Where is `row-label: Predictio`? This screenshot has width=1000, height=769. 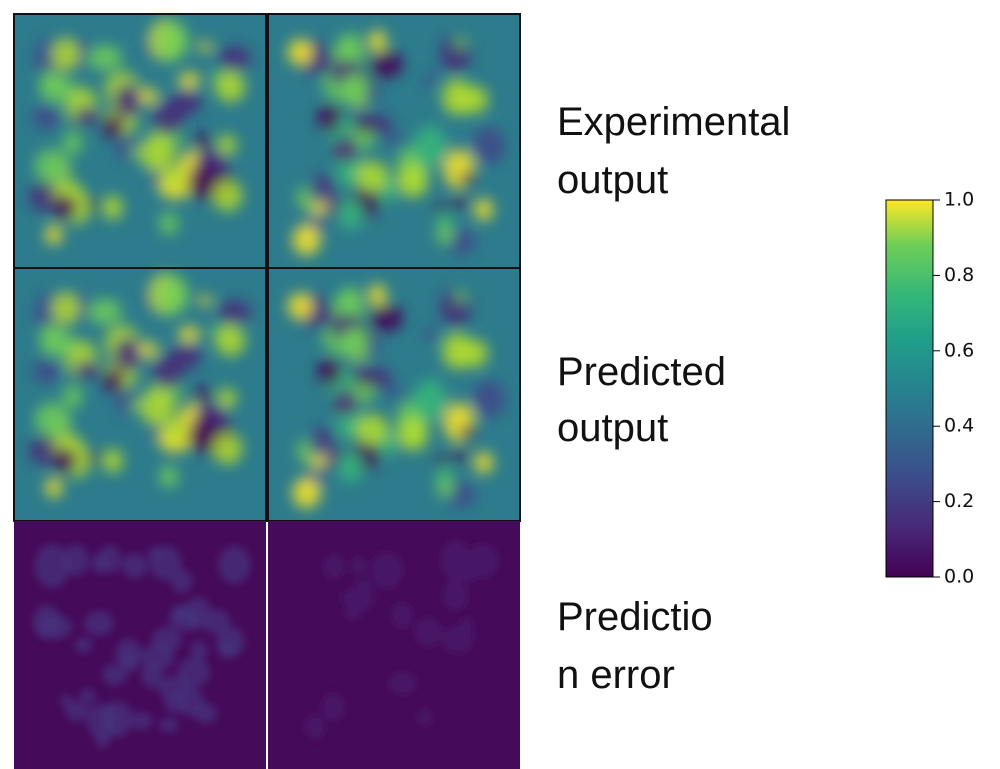 row-label: Predictio is located at coordinates (635, 617).